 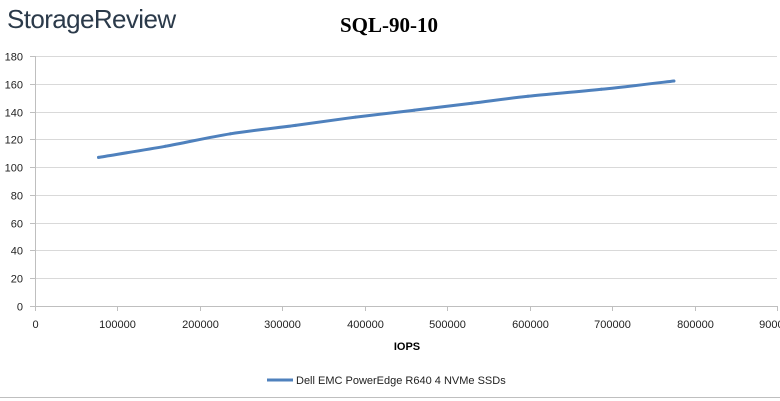 I want to click on x-tick-label: 600000, so click(x=530, y=325).